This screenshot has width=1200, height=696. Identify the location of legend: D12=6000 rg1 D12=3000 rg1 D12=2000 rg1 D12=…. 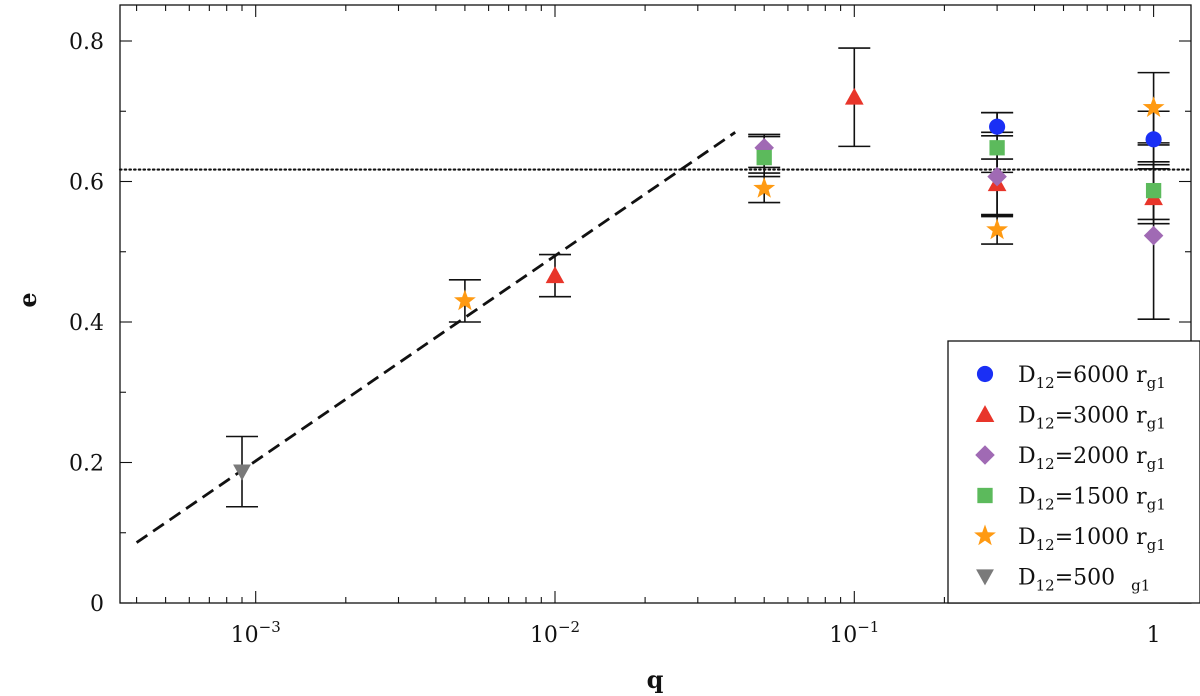
(1073, 472).